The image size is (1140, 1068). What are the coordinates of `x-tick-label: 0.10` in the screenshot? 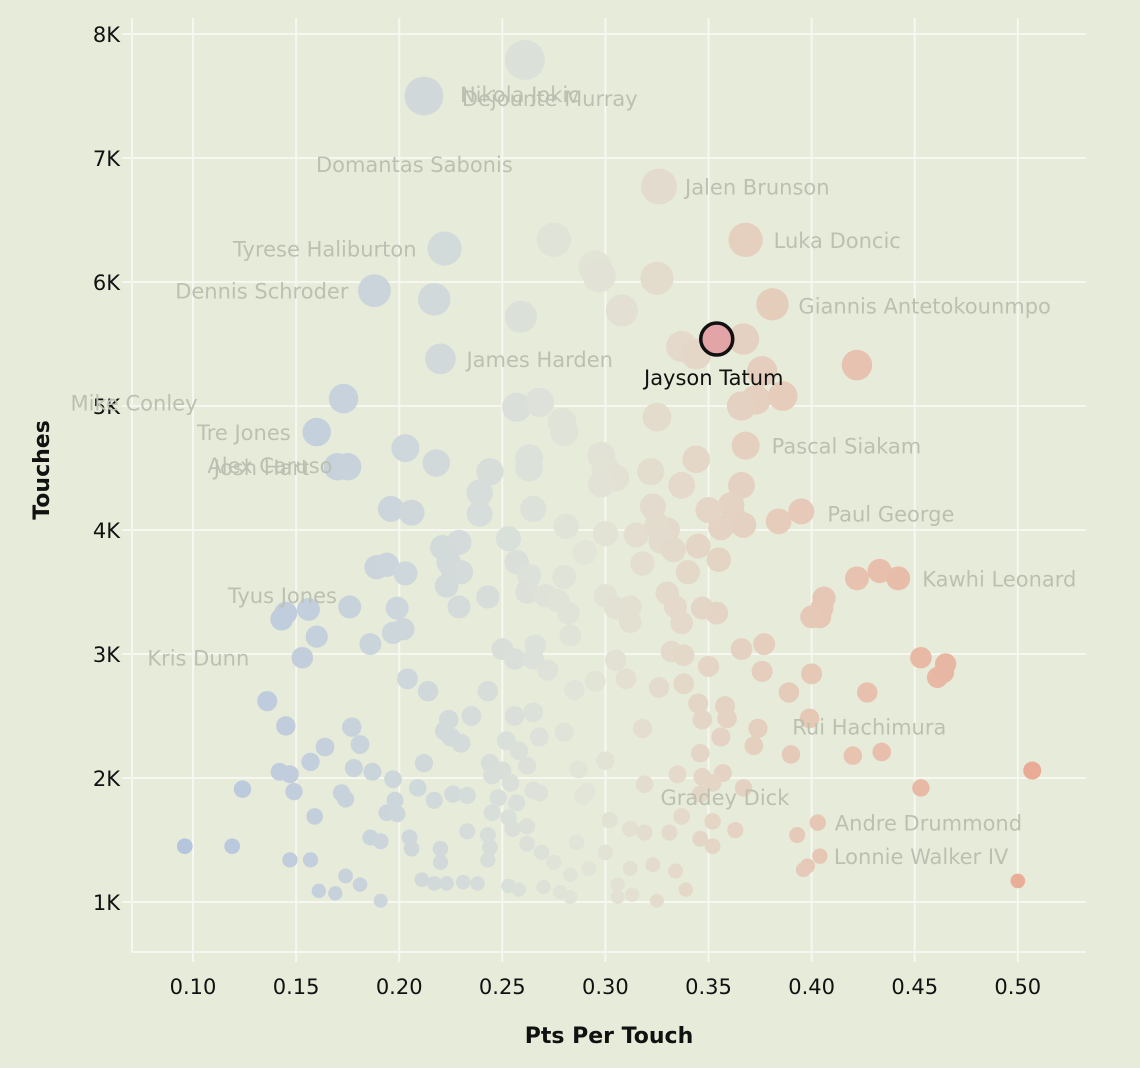 It's located at (193, 987).